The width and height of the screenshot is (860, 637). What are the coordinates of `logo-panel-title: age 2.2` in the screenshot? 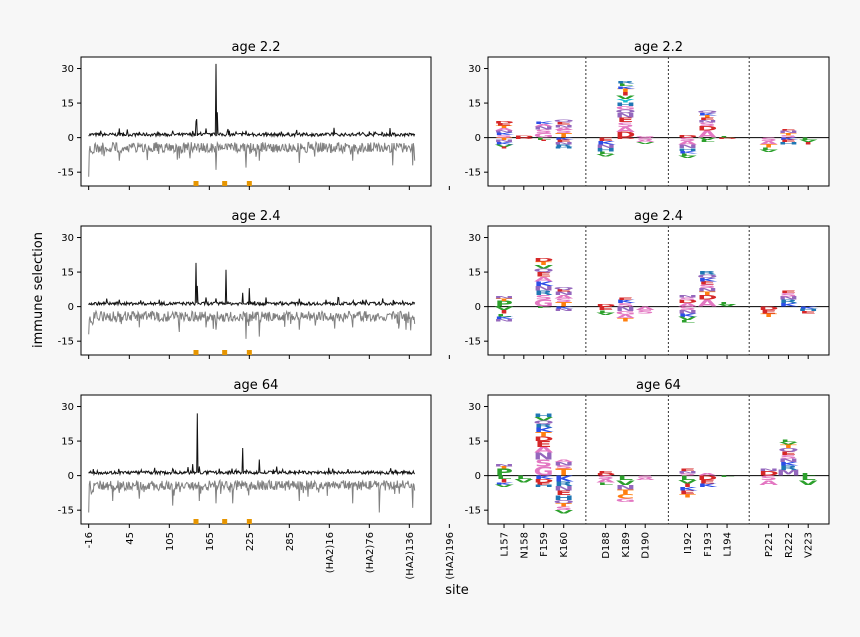 It's located at (658, 47).